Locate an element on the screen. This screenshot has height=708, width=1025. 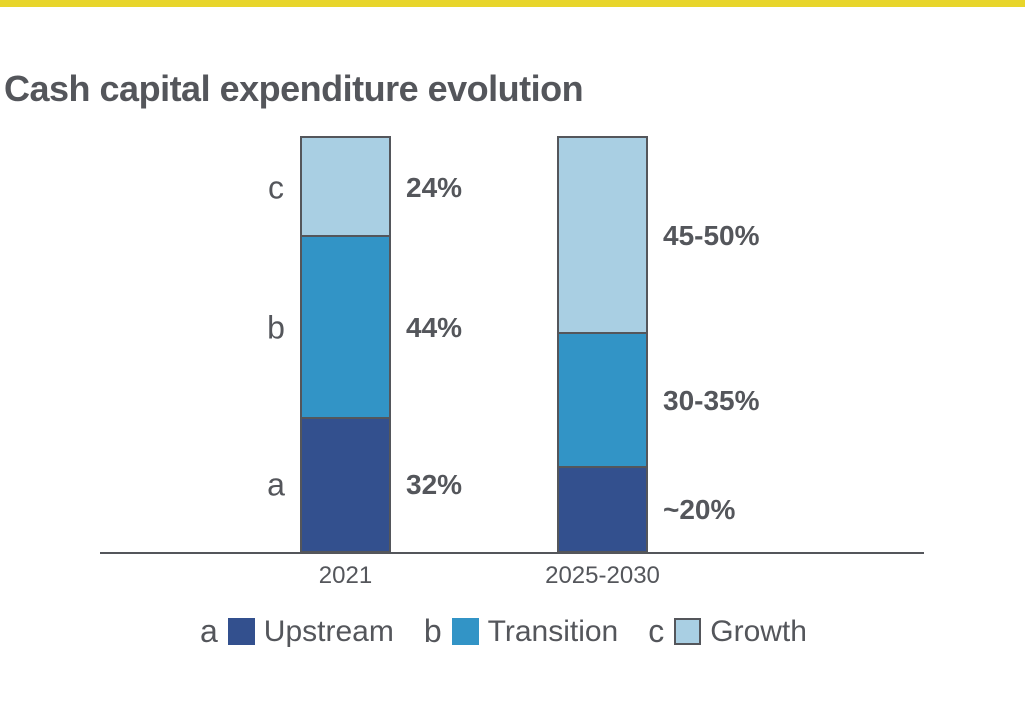
legend-label-growth: Growth is located at coordinates (758, 631).